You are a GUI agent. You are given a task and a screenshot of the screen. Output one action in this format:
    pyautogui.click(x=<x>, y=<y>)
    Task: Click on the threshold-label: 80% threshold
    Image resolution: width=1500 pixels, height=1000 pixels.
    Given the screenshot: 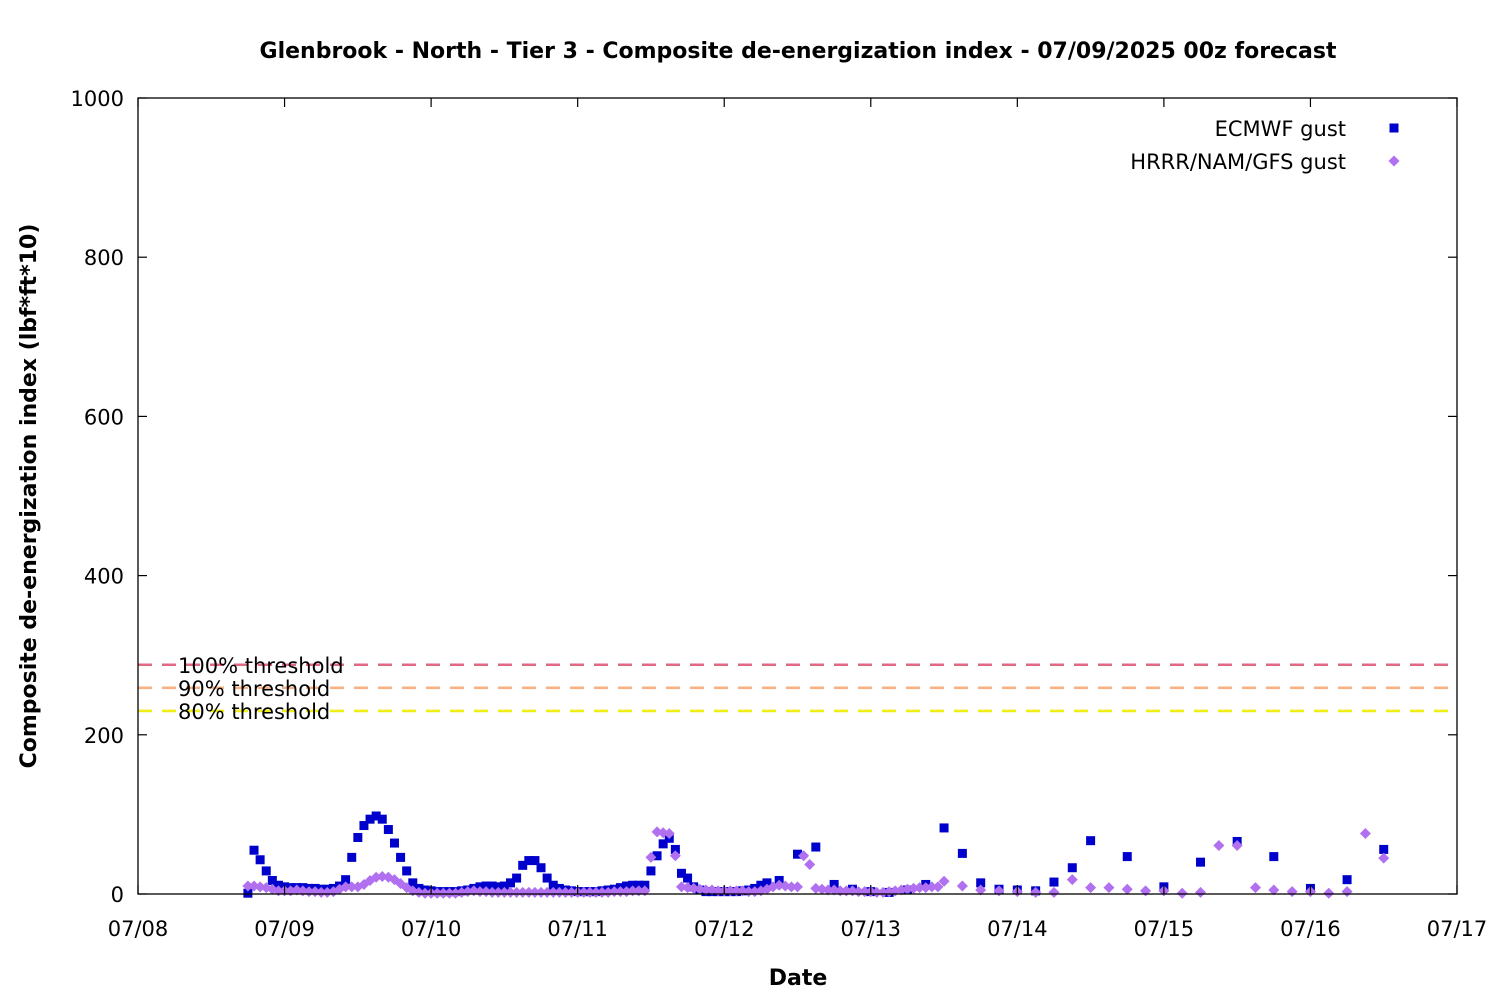 What is the action you would take?
    pyautogui.click(x=254, y=712)
    